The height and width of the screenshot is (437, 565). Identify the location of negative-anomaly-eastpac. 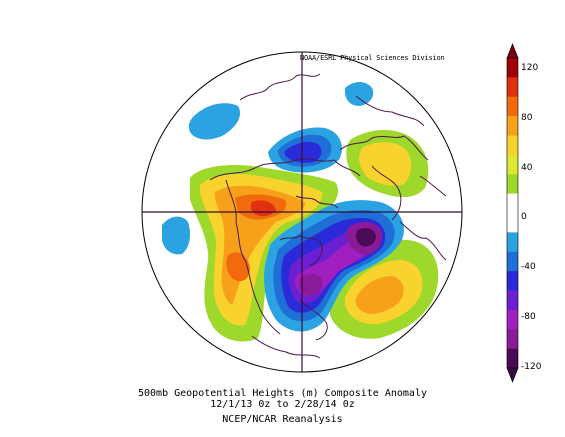
(176, 235).